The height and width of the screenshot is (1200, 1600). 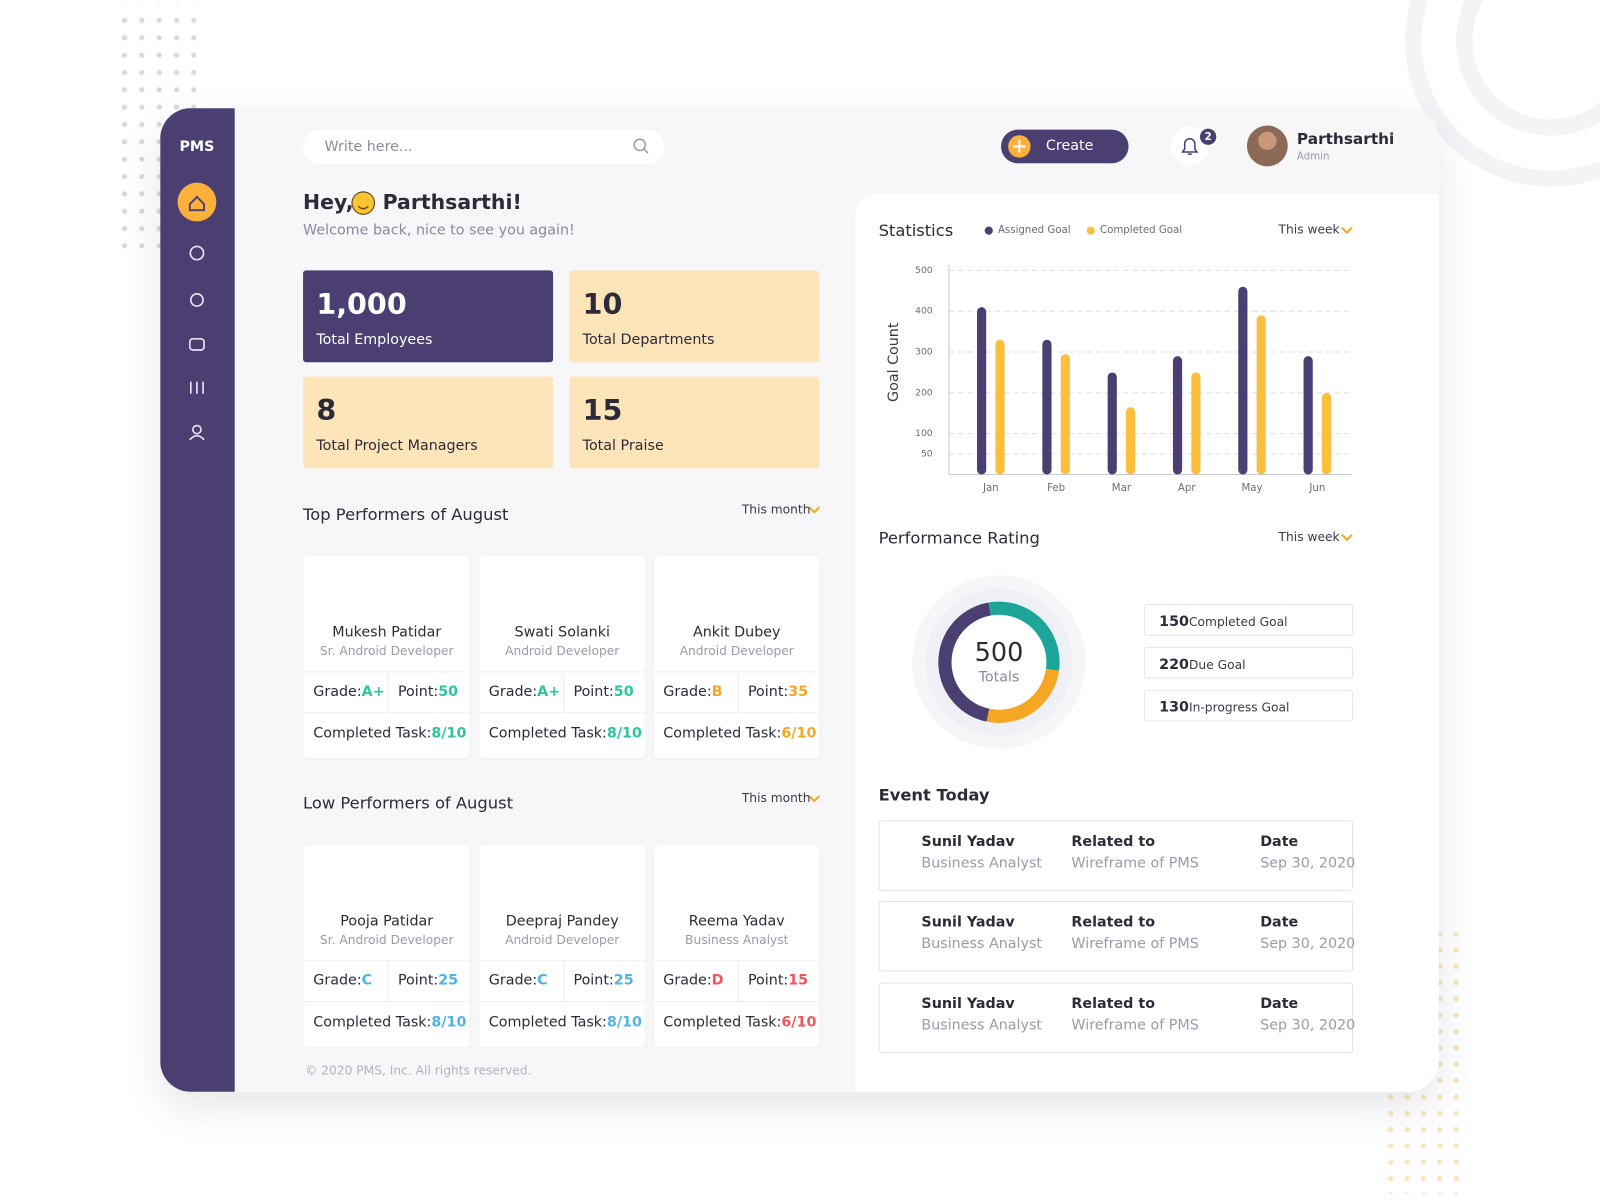 What do you see at coordinates (428, 692) in the screenshot?
I see `stat-row: Point: 50` at bounding box center [428, 692].